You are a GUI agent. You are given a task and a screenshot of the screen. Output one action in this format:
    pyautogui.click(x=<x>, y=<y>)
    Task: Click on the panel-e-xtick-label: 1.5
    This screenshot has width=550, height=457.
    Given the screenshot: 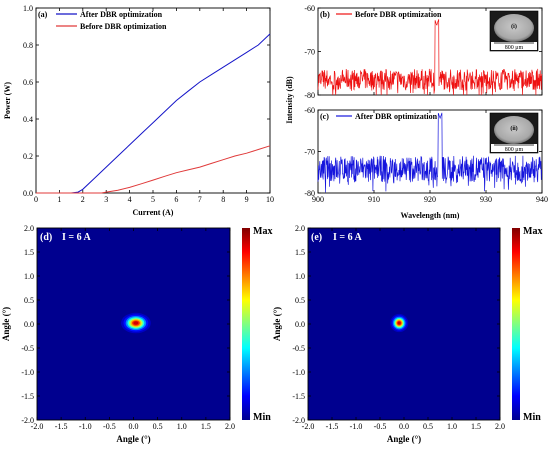 What is the action you would take?
    pyautogui.click(x=476, y=426)
    